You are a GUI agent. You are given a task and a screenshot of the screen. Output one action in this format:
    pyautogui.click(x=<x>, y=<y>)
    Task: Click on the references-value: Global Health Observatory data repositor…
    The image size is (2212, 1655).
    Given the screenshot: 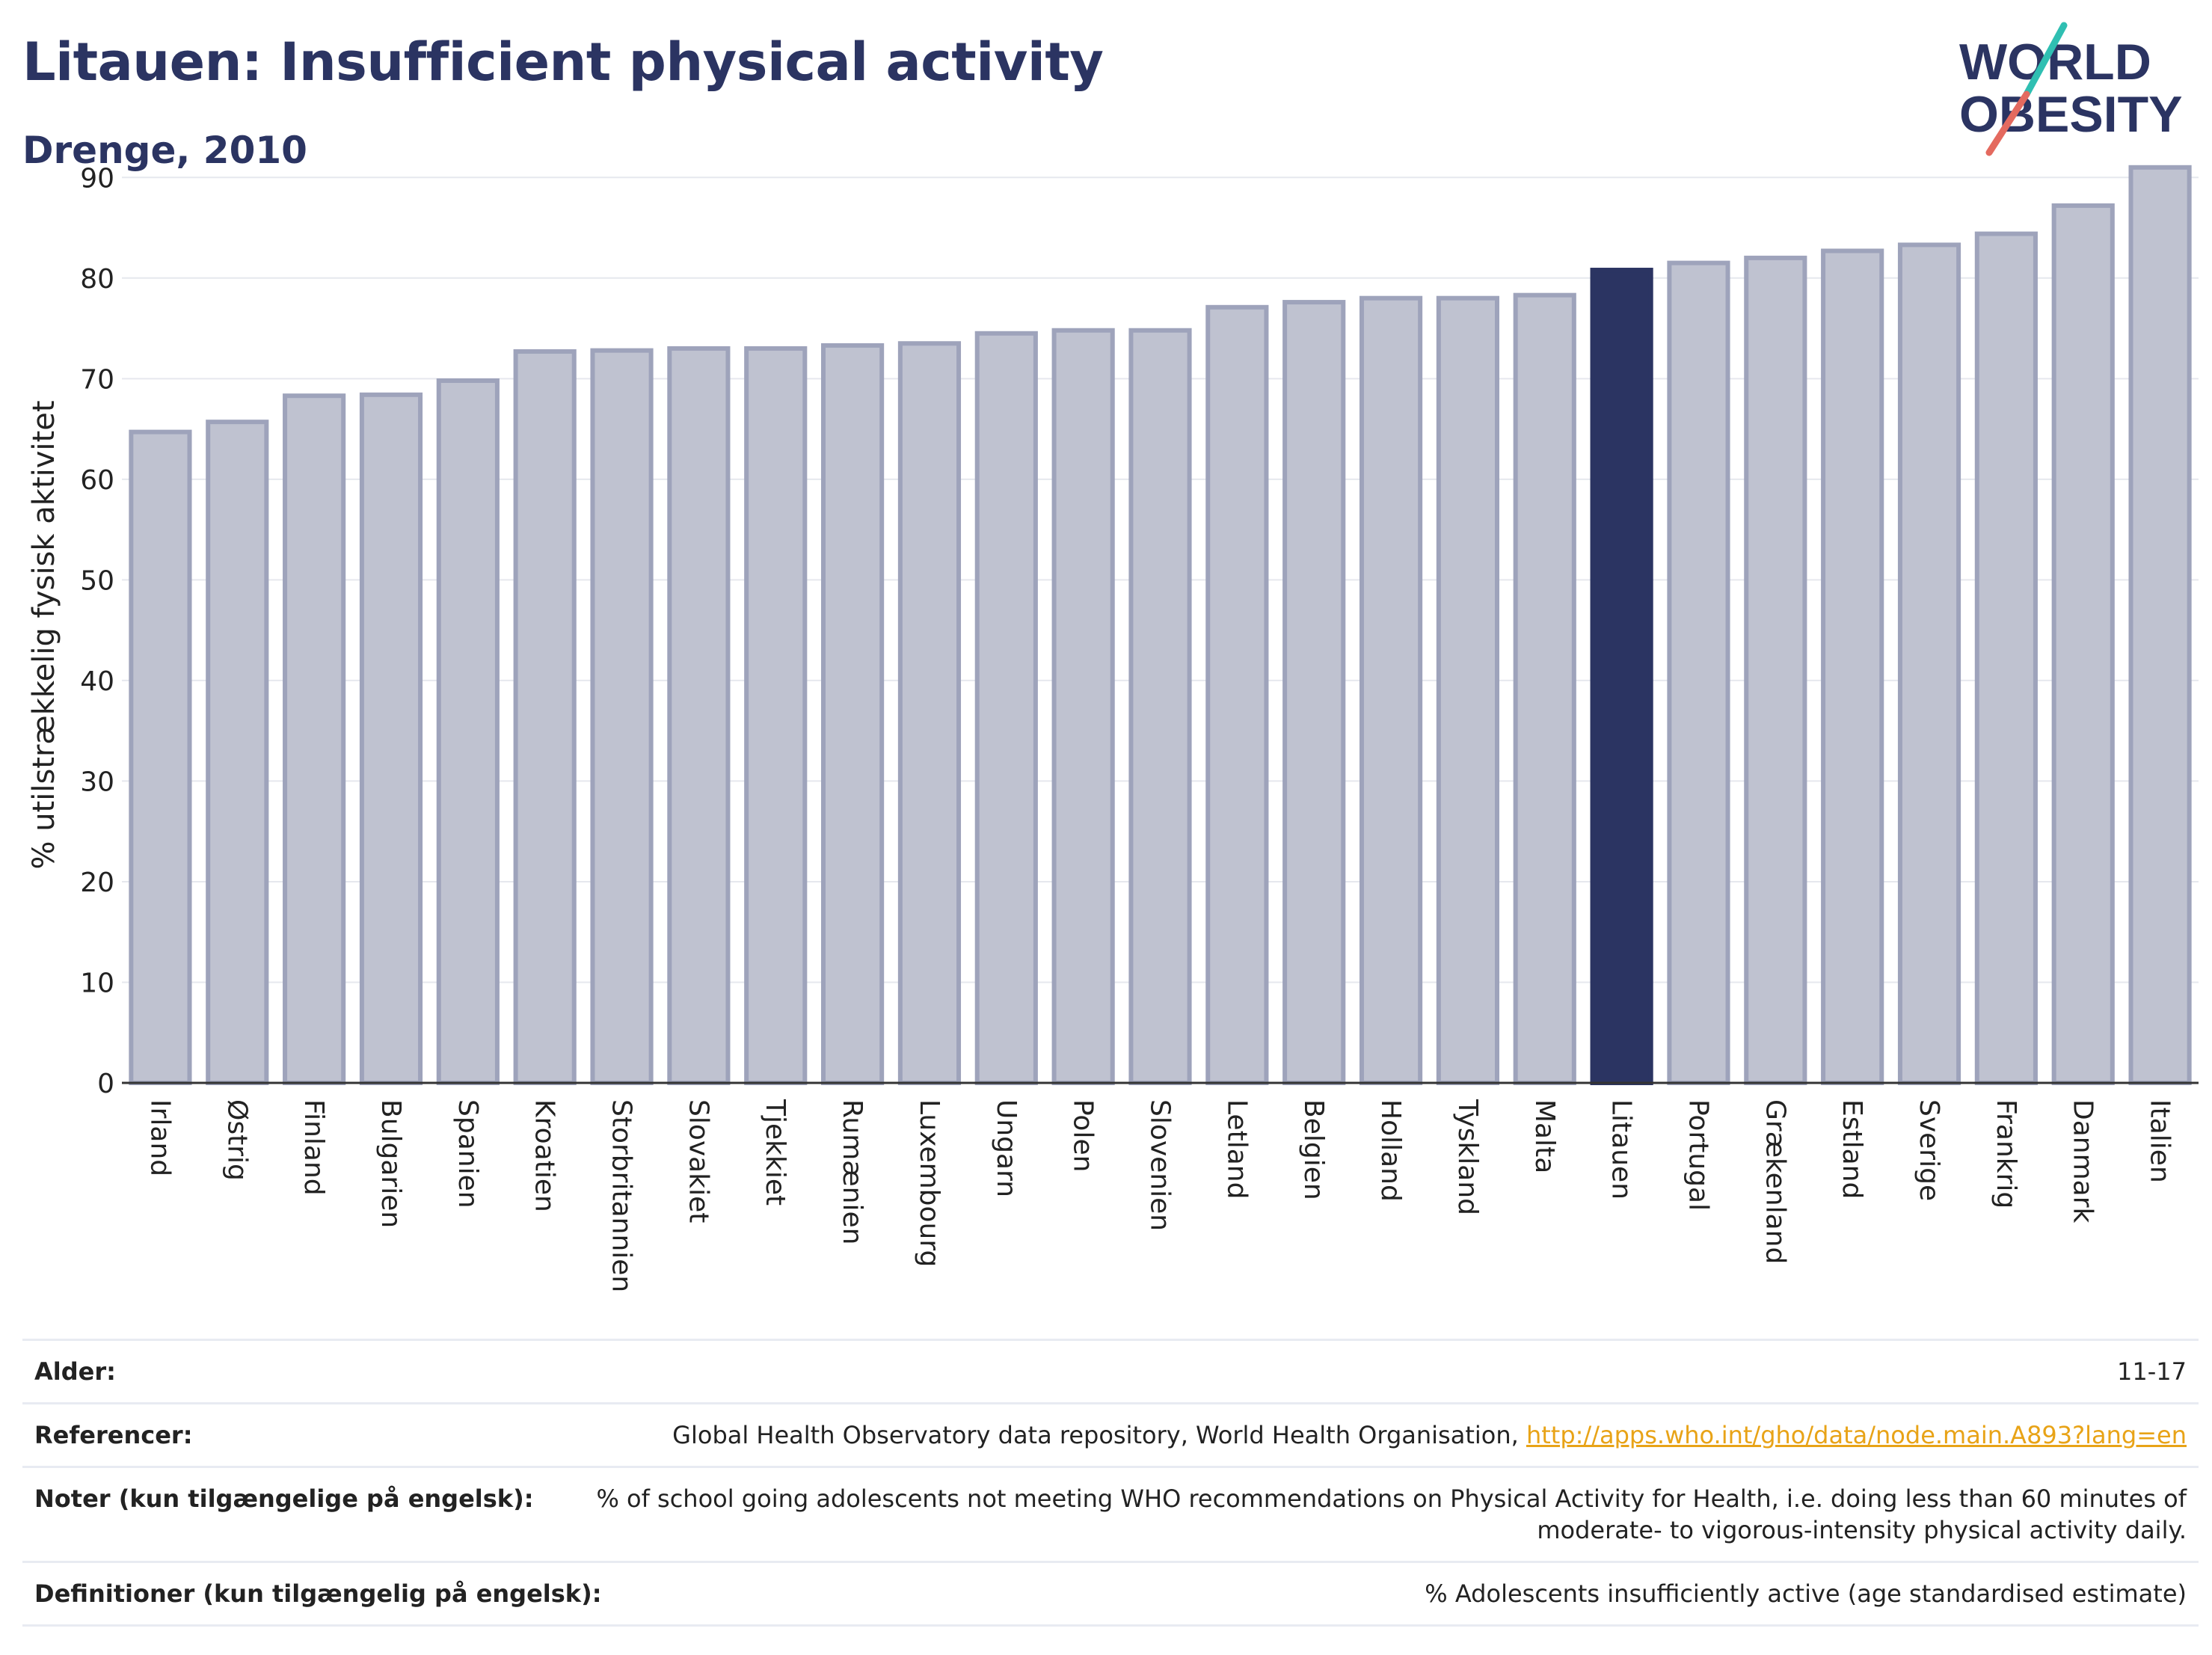 What is the action you would take?
    pyautogui.click(x=1429, y=1435)
    